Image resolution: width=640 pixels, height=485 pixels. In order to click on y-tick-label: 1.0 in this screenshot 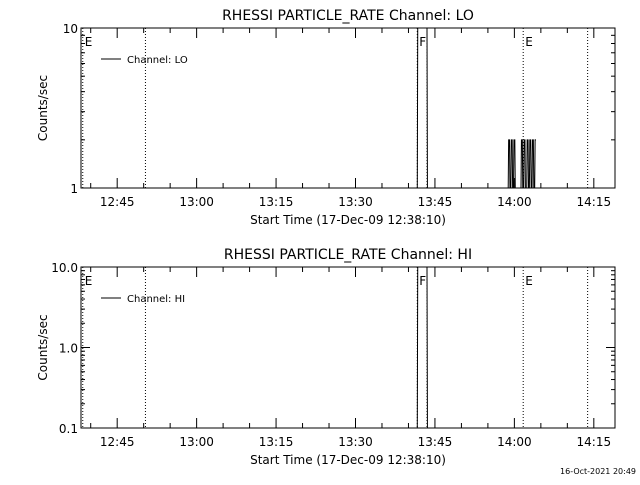, I will do `click(68, 349)`.